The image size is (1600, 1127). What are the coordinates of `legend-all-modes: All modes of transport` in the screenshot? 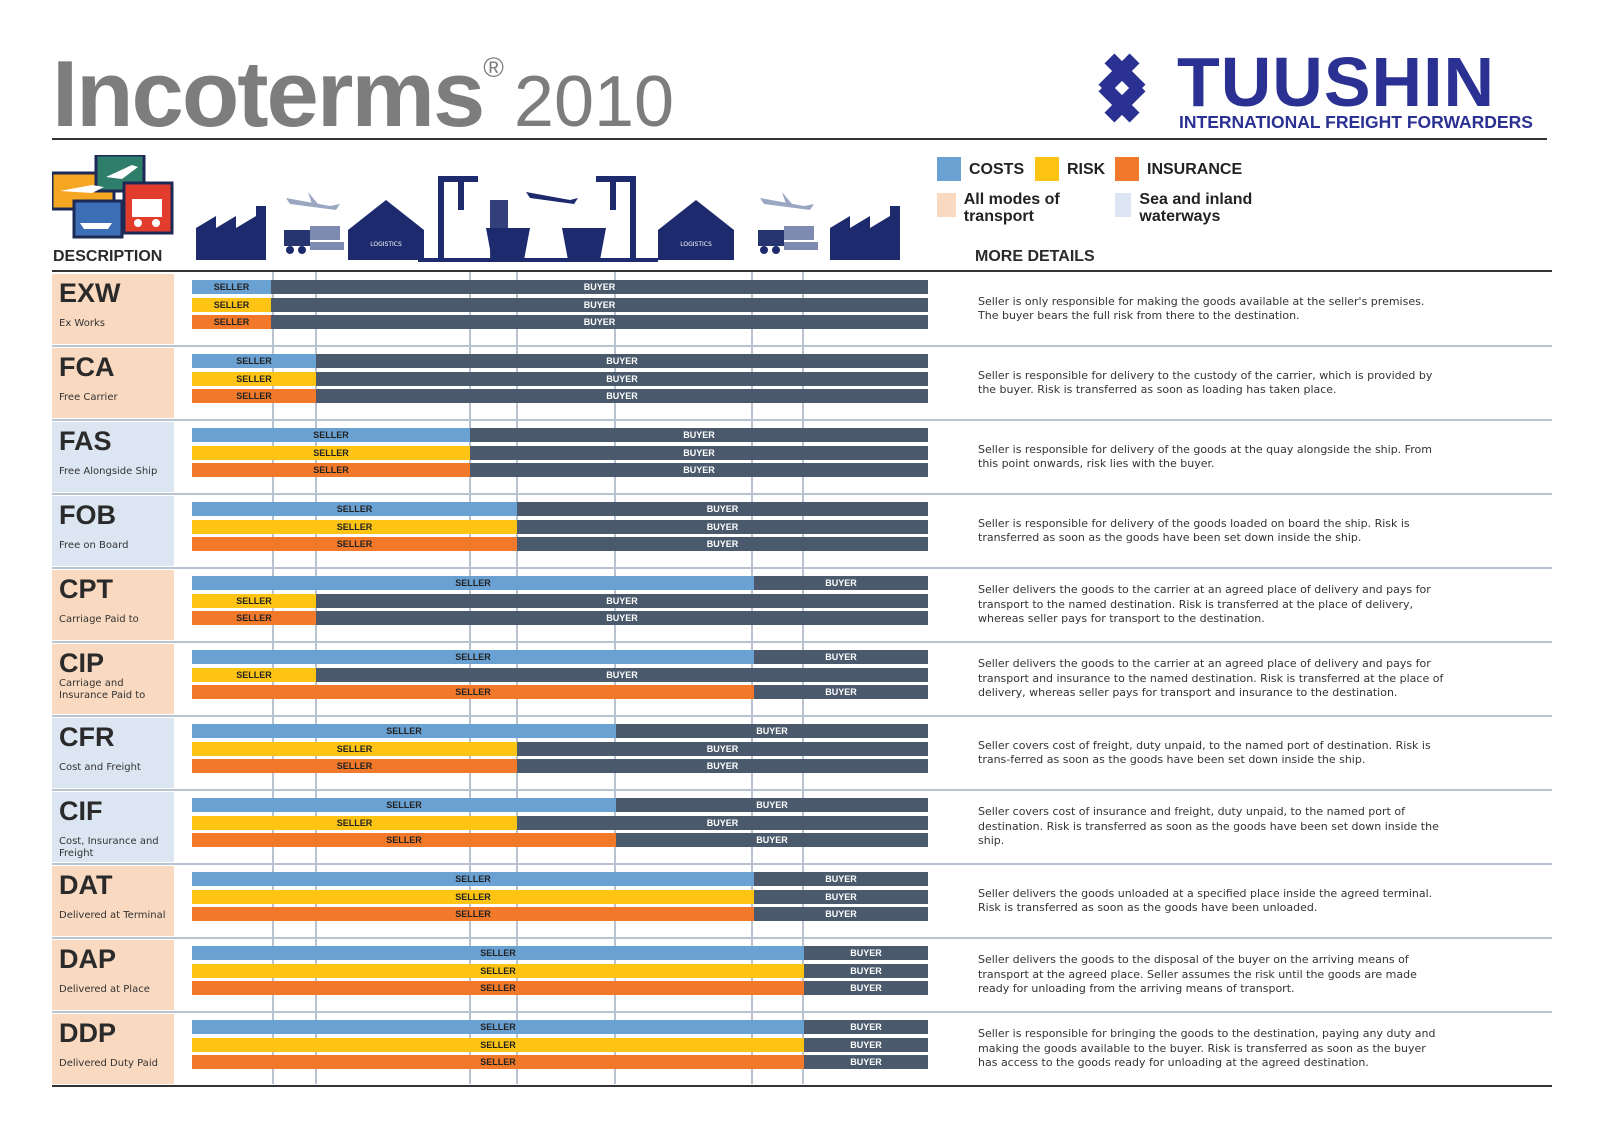 It's located at (1017, 208).